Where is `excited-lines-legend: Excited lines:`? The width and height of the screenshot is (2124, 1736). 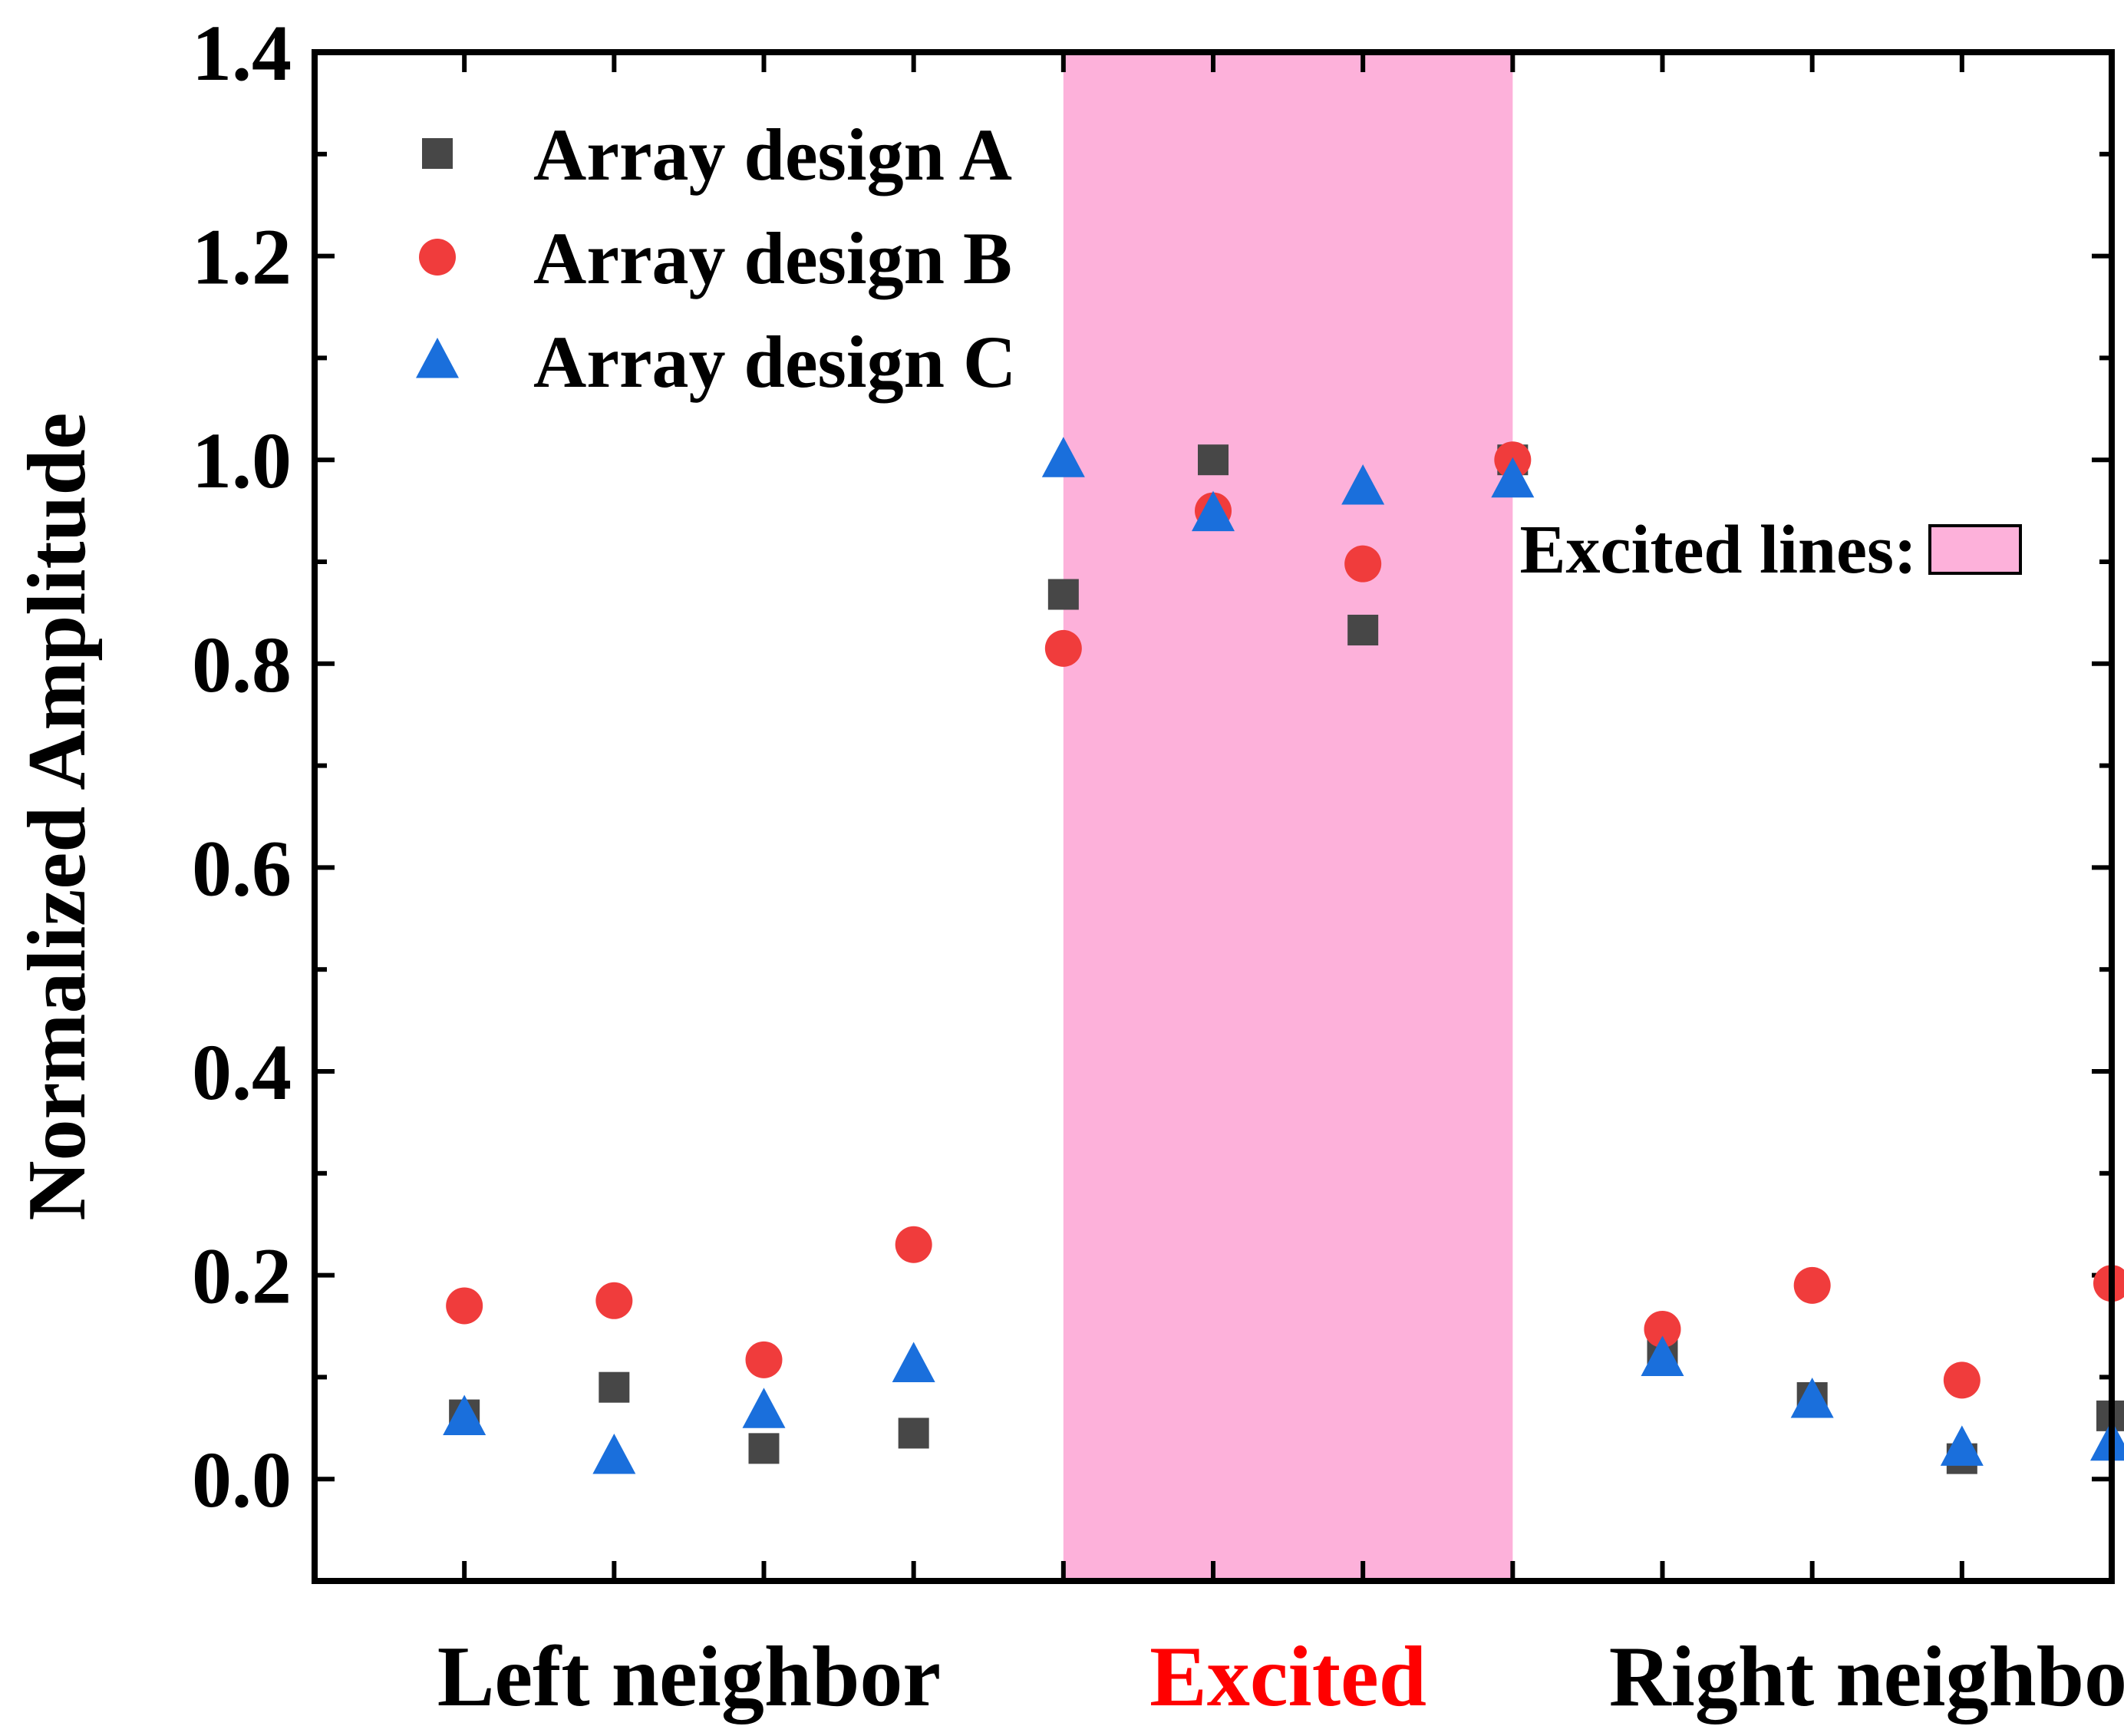
excited-lines-legend: Excited lines: is located at coordinates (1771, 550).